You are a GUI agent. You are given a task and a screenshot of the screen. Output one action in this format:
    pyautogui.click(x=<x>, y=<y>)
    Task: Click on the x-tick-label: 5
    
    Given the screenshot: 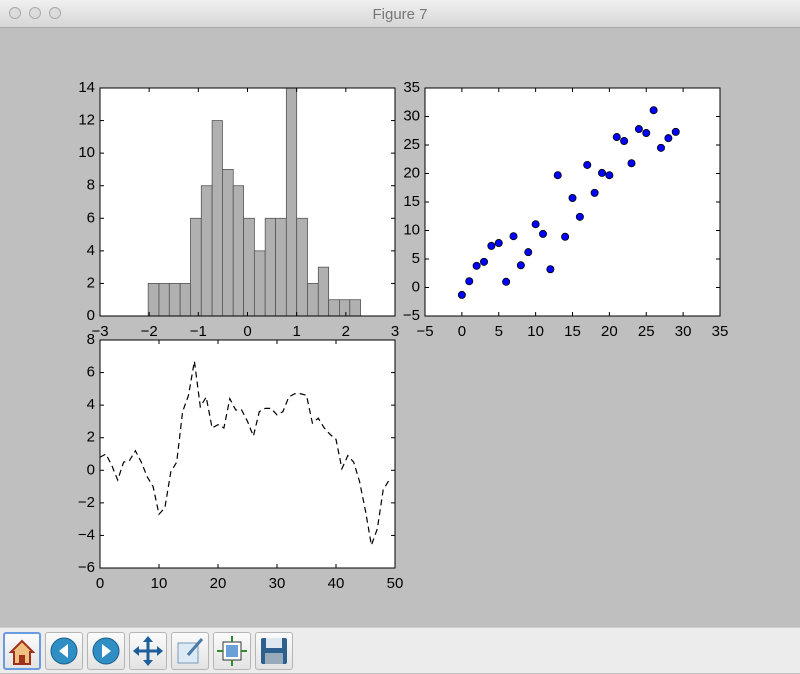 What is the action you would take?
    pyautogui.click(x=499, y=331)
    